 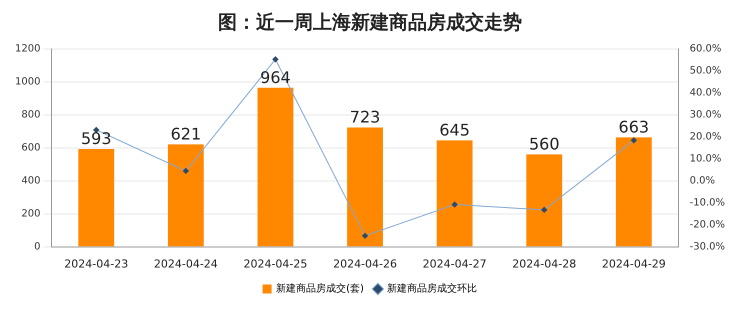 What do you see at coordinates (544, 263) in the screenshot?
I see `x-tick-label: 2024-04-28` at bounding box center [544, 263].